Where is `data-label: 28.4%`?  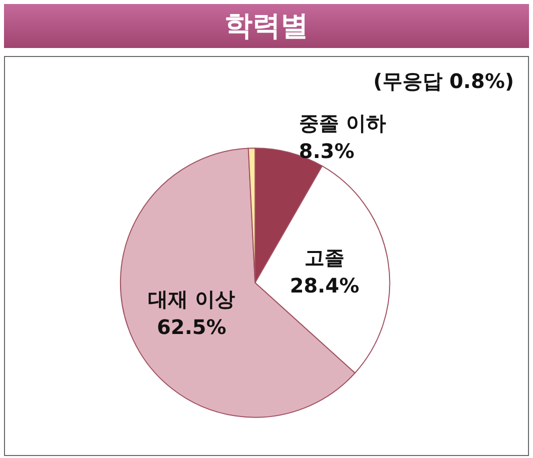 data-label: 28.4% is located at coordinates (325, 286).